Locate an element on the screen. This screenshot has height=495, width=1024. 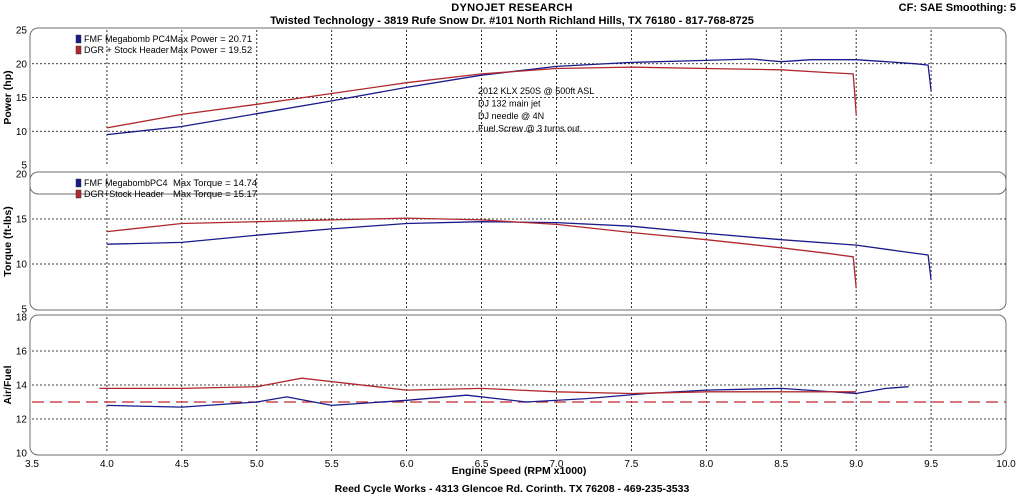
correction-factor-info: CF: SAE Smoothing: 5 is located at coordinates (957, 8).